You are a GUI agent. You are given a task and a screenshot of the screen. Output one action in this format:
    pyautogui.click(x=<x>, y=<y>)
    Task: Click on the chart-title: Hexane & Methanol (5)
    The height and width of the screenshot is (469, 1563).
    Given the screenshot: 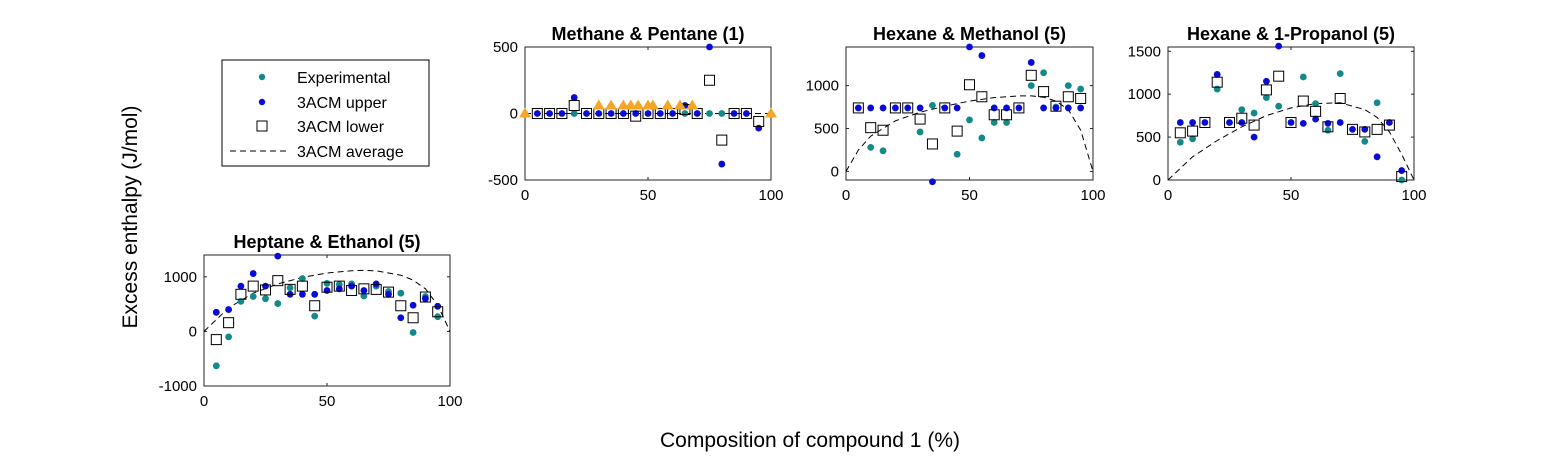 What is the action you would take?
    pyautogui.click(x=969, y=34)
    